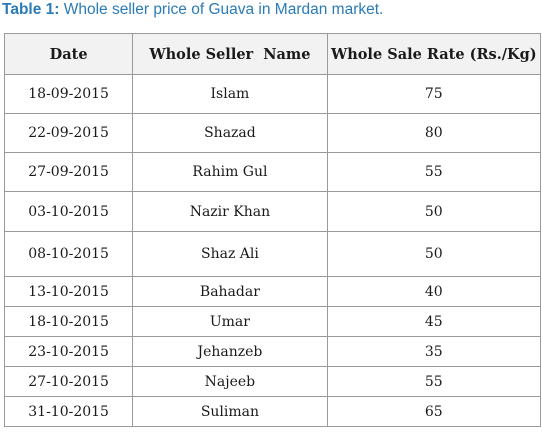  I want to click on table-row: 18-10-2015 Umar 45, so click(272, 321).